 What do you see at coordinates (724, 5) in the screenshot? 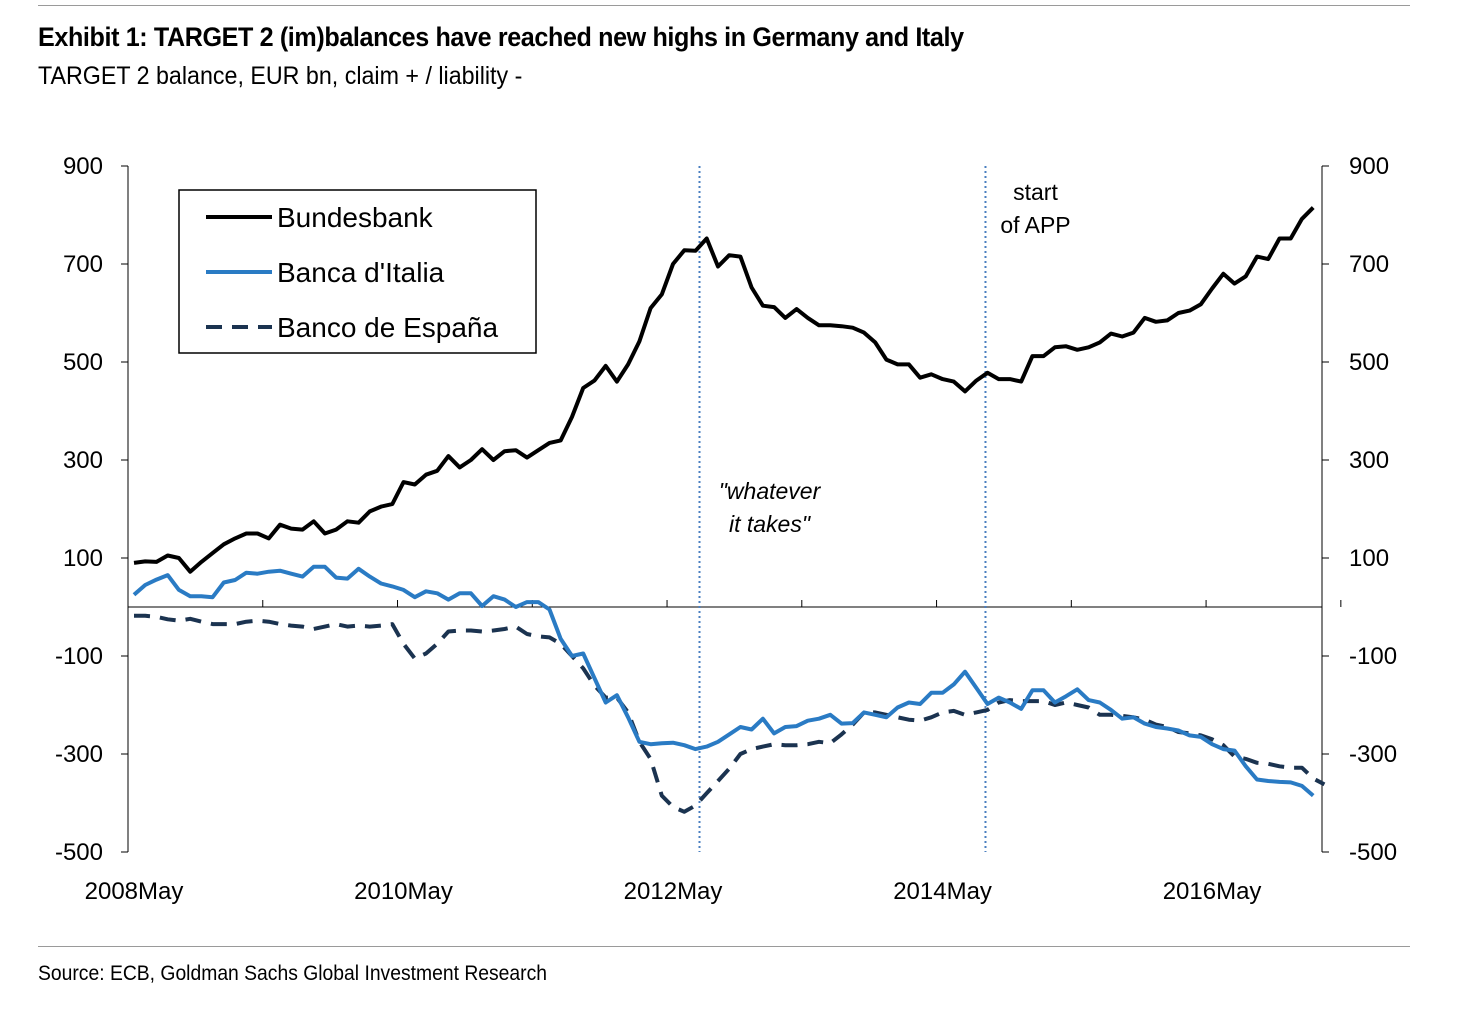
I see `top-divider` at bounding box center [724, 5].